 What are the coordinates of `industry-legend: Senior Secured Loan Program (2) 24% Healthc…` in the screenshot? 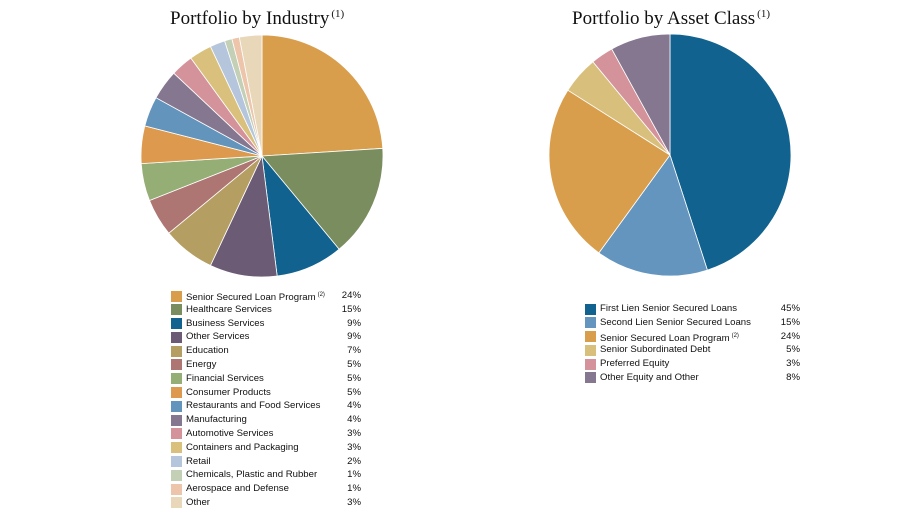 It's located at (266, 399).